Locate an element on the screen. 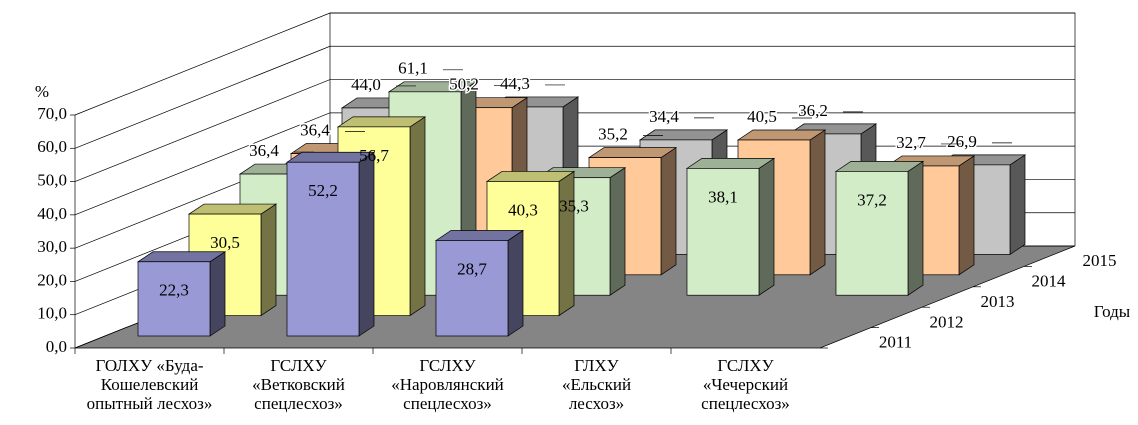 This screenshot has height=425, width=1138. value-label: 28,7 is located at coordinates (472, 268).